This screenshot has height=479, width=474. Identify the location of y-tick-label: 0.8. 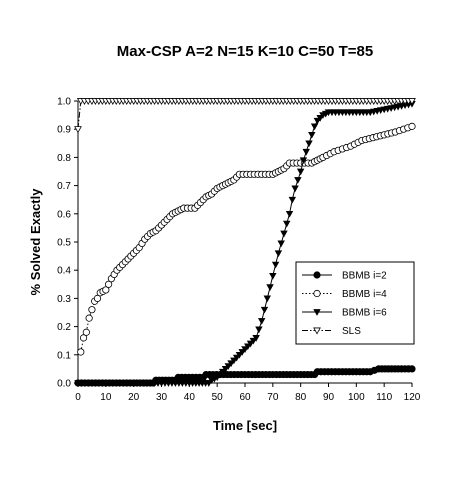
(64, 158).